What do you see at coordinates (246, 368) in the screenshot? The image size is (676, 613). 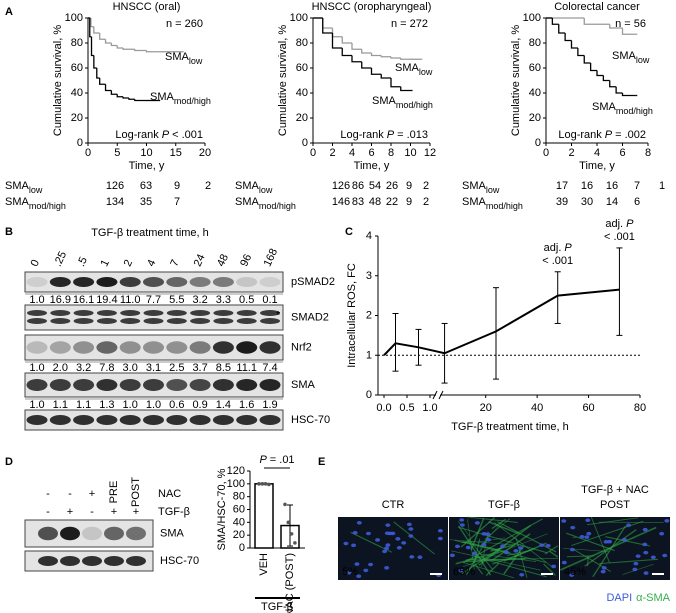 I see `quant-value: 11.1` at bounding box center [246, 368].